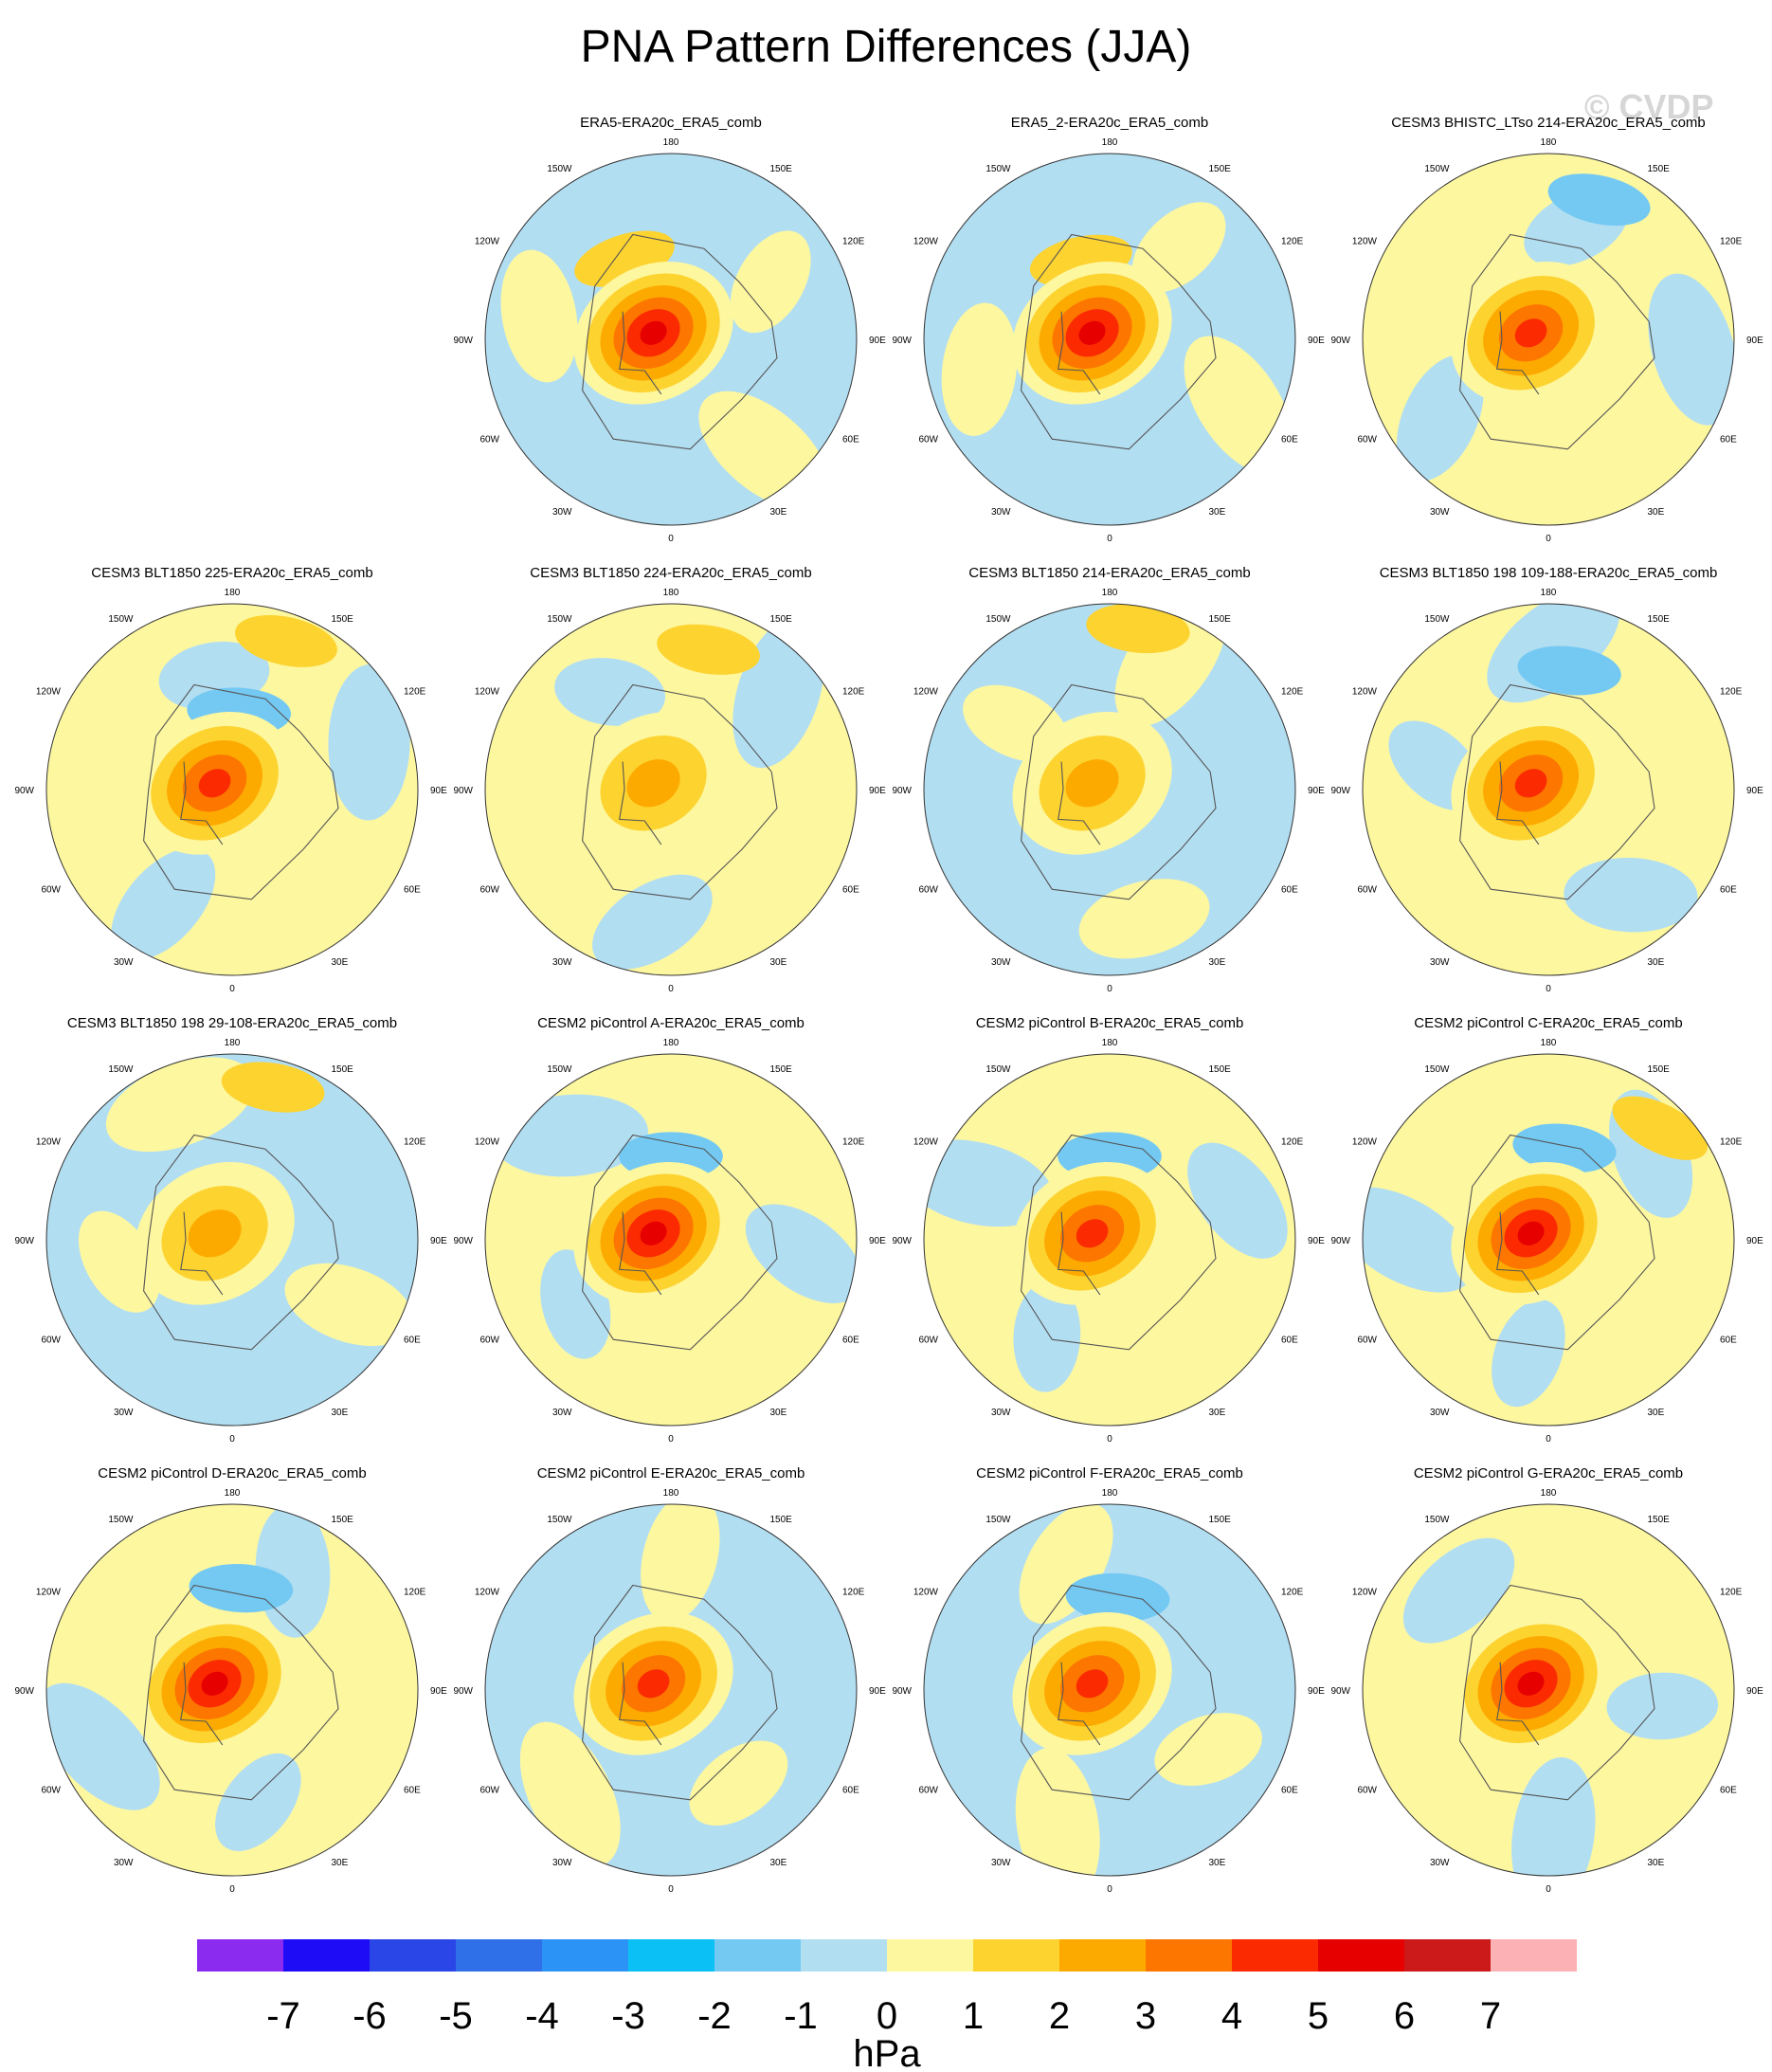 The image size is (1772, 2072). What do you see at coordinates (1109, 573) in the screenshot?
I see `panel-title: CESM3 BLT1850 214-ERA20c_ERA5_comb` at bounding box center [1109, 573].